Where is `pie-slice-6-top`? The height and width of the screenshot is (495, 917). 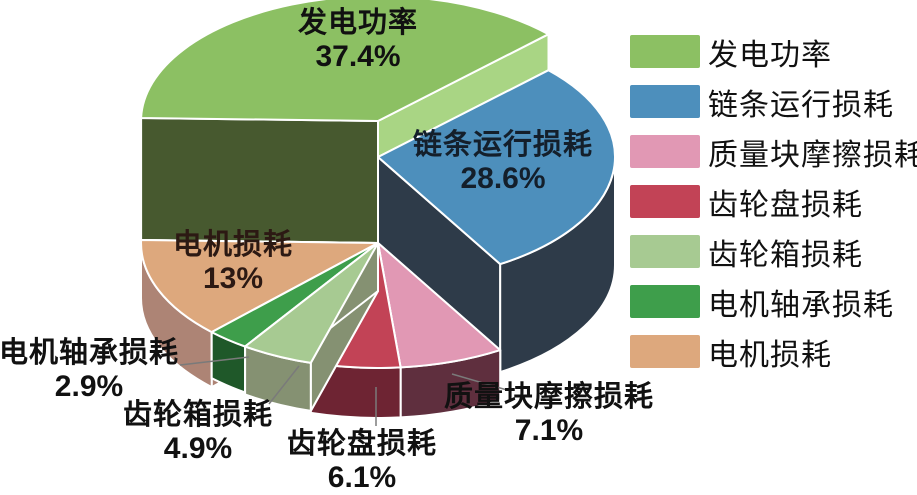 pie-slice-6-top is located at coordinates (259, 286).